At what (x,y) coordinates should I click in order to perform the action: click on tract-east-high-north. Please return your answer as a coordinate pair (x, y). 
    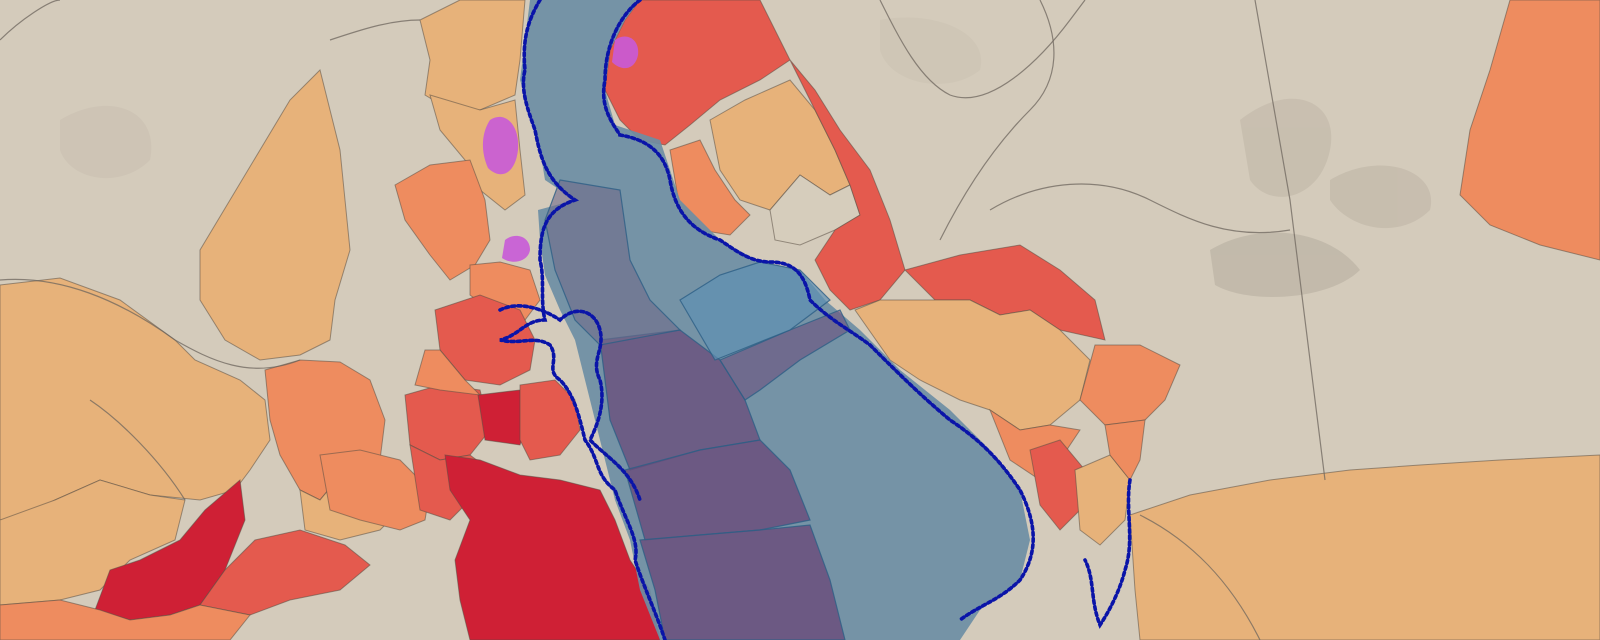
    Looking at the image, I should click on (697, 73).